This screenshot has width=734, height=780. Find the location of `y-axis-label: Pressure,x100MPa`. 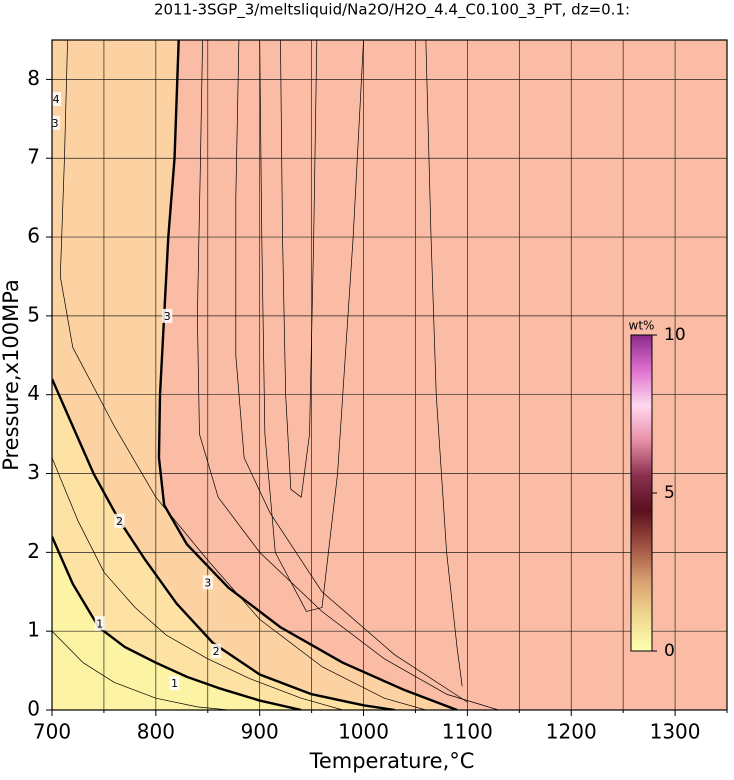

y-axis-label: Pressure,x100MPa is located at coordinates (11, 375).